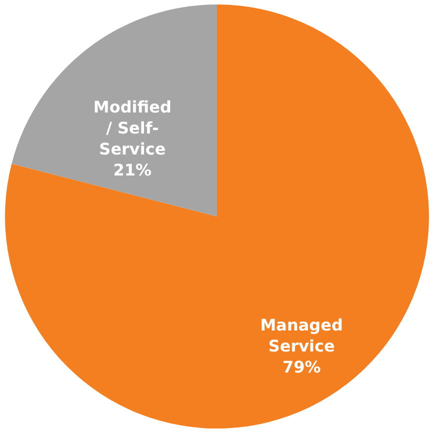 The image size is (434, 433). What do you see at coordinates (132, 170) in the screenshot?
I see `data-label: 21%` at bounding box center [132, 170].